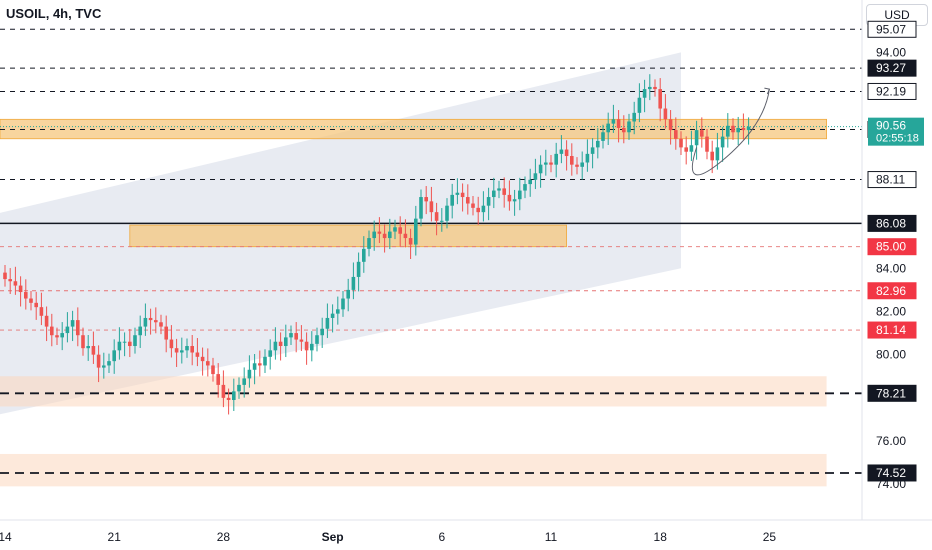  What do you see at coordinates (891, 247) in the screenshot?
I see `price-label-85.00: 85.00` at bounding box center [891, 247].